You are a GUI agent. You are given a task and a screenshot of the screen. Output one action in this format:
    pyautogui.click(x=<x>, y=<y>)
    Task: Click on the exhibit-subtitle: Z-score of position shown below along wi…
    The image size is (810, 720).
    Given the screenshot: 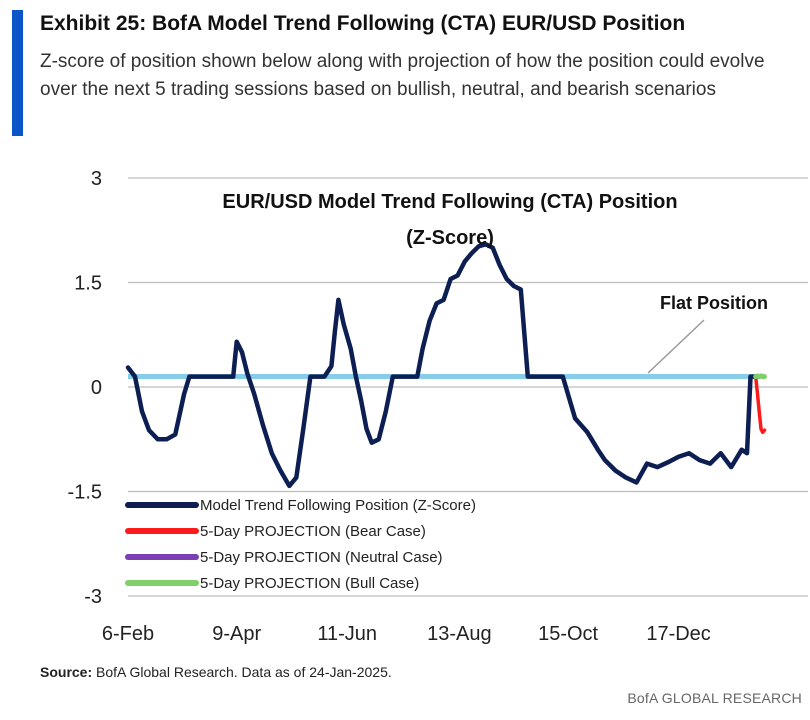 What is the action you would take?
    pyautogui.click(x=402, y=75)
    